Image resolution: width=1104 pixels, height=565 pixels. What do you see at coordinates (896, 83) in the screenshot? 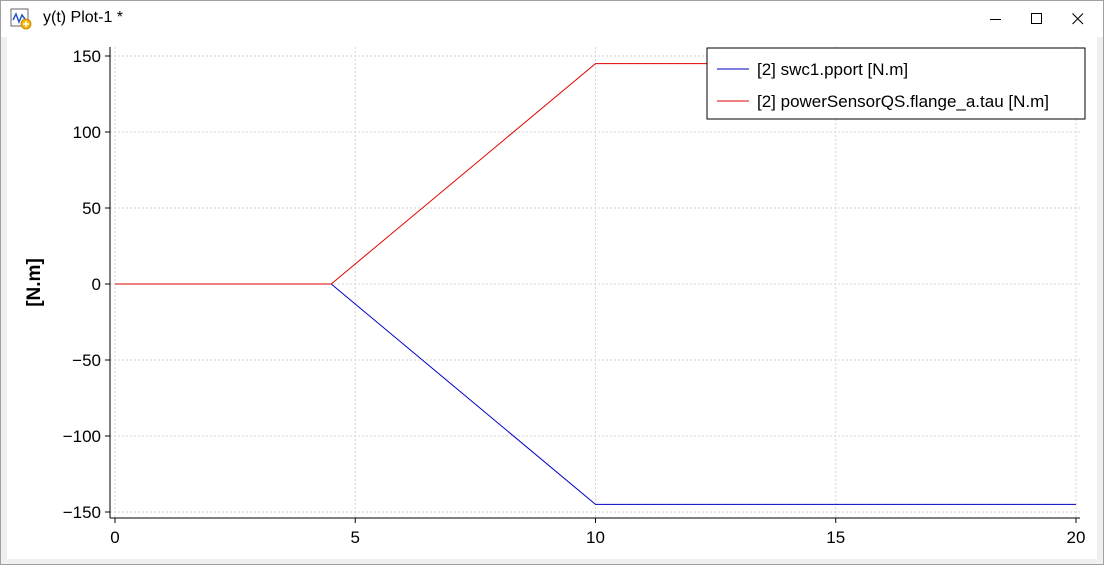
I see `legend` at bounding box center [896, 83].